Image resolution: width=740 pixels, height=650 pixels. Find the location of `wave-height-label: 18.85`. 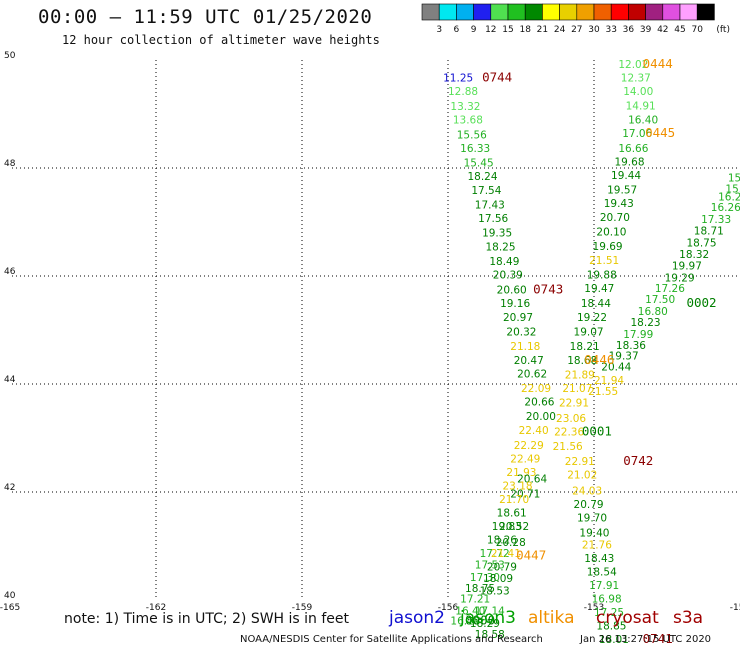

wave-height-label: 18.85 is located at coordinates (611, 627).